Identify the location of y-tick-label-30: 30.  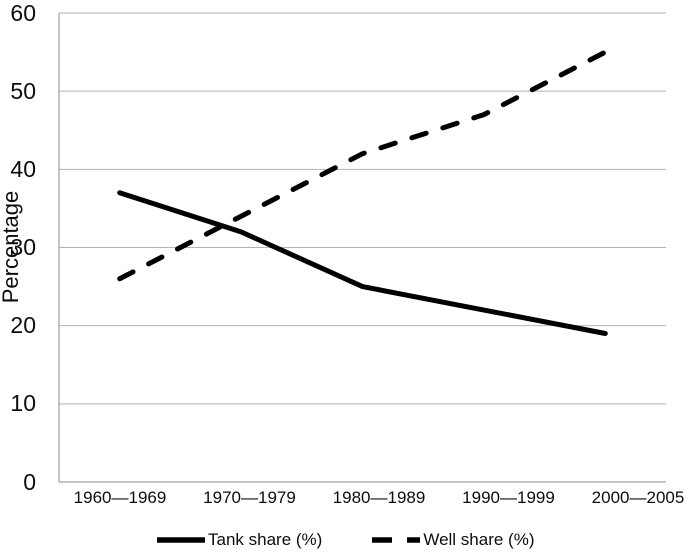
(23, 247).